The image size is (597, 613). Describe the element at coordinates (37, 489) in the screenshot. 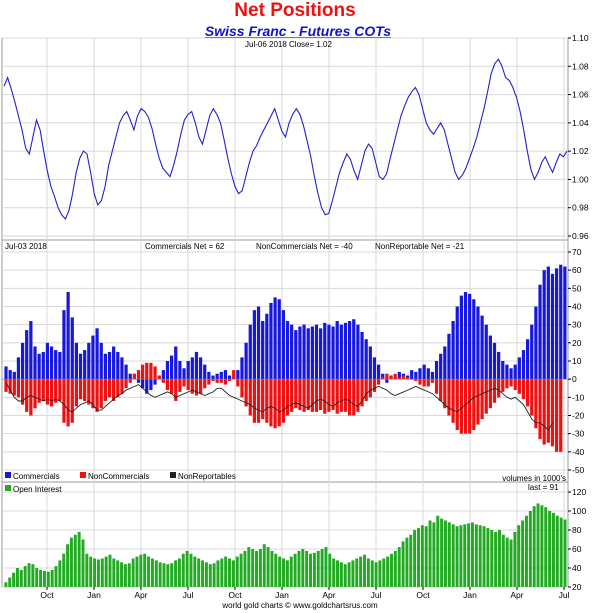

I see `legend-open-interest: Open Interest` at that location.